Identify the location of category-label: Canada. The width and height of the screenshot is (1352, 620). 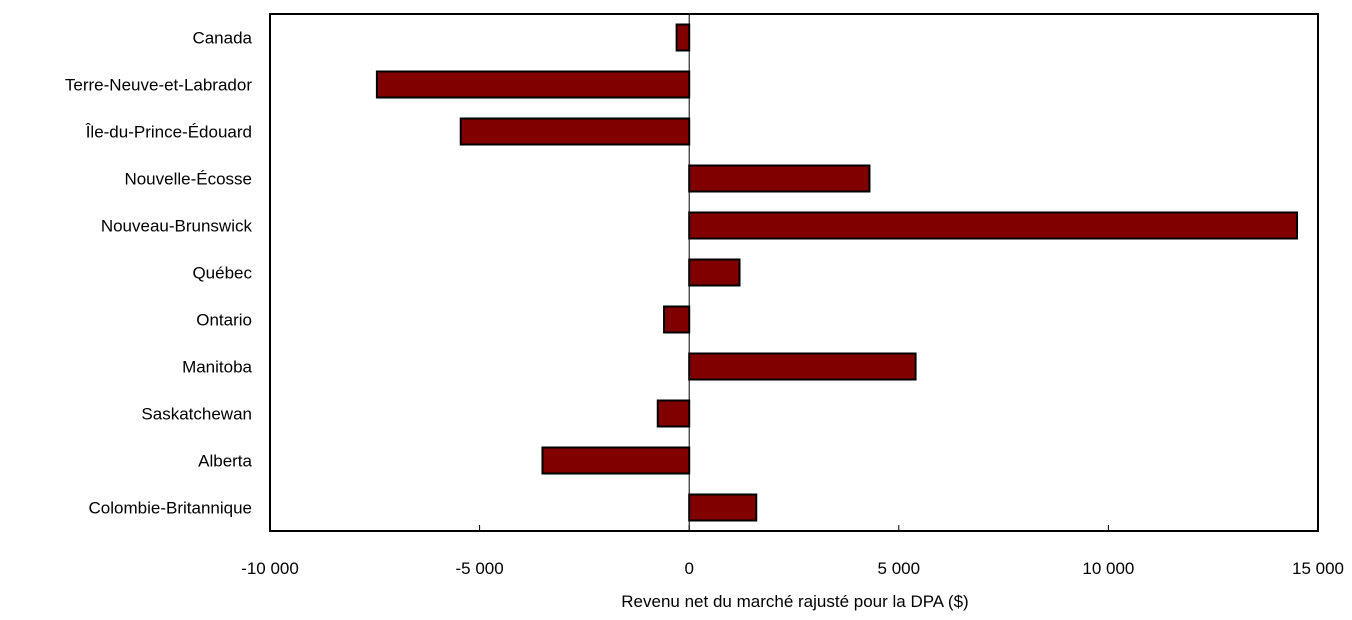
(222, 38).